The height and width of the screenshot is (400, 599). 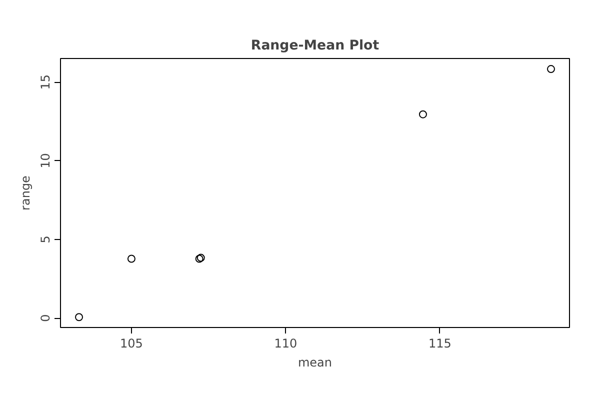 I want to click on y-tick-label: 15, so click(x=45, y=82).